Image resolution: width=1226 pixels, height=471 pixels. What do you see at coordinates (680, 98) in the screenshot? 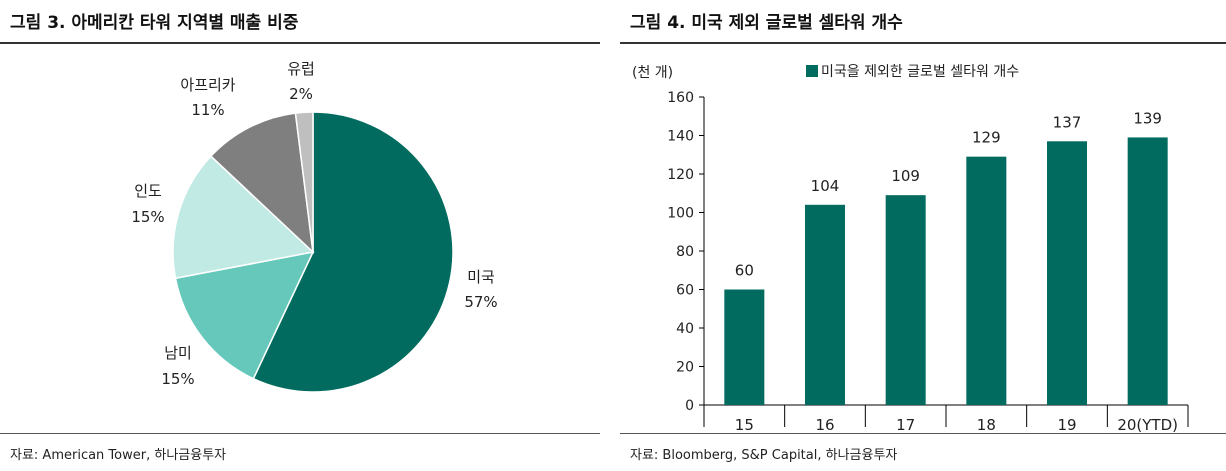
I see `y-tick-label: 160` at bounding box center [680, 98].